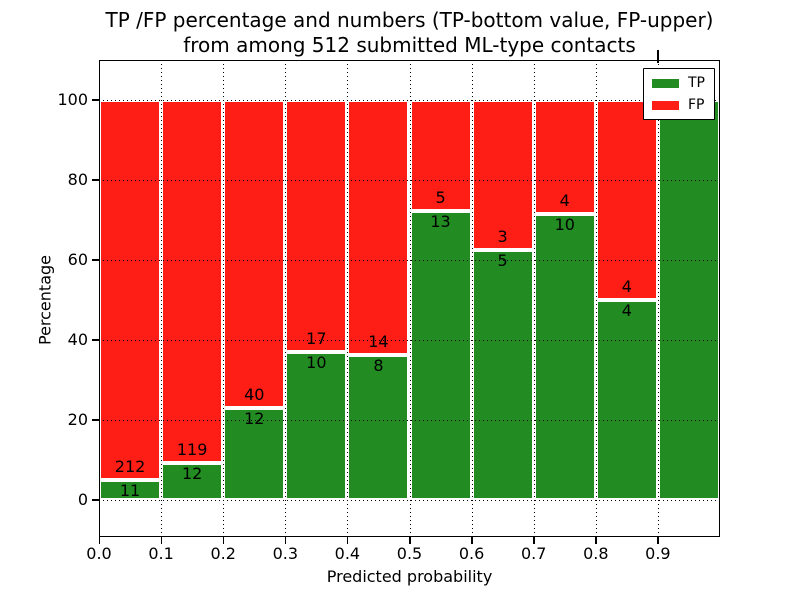 The image size is (800, 600). I want to click on fp-count-label: 14, so click(378, 341).